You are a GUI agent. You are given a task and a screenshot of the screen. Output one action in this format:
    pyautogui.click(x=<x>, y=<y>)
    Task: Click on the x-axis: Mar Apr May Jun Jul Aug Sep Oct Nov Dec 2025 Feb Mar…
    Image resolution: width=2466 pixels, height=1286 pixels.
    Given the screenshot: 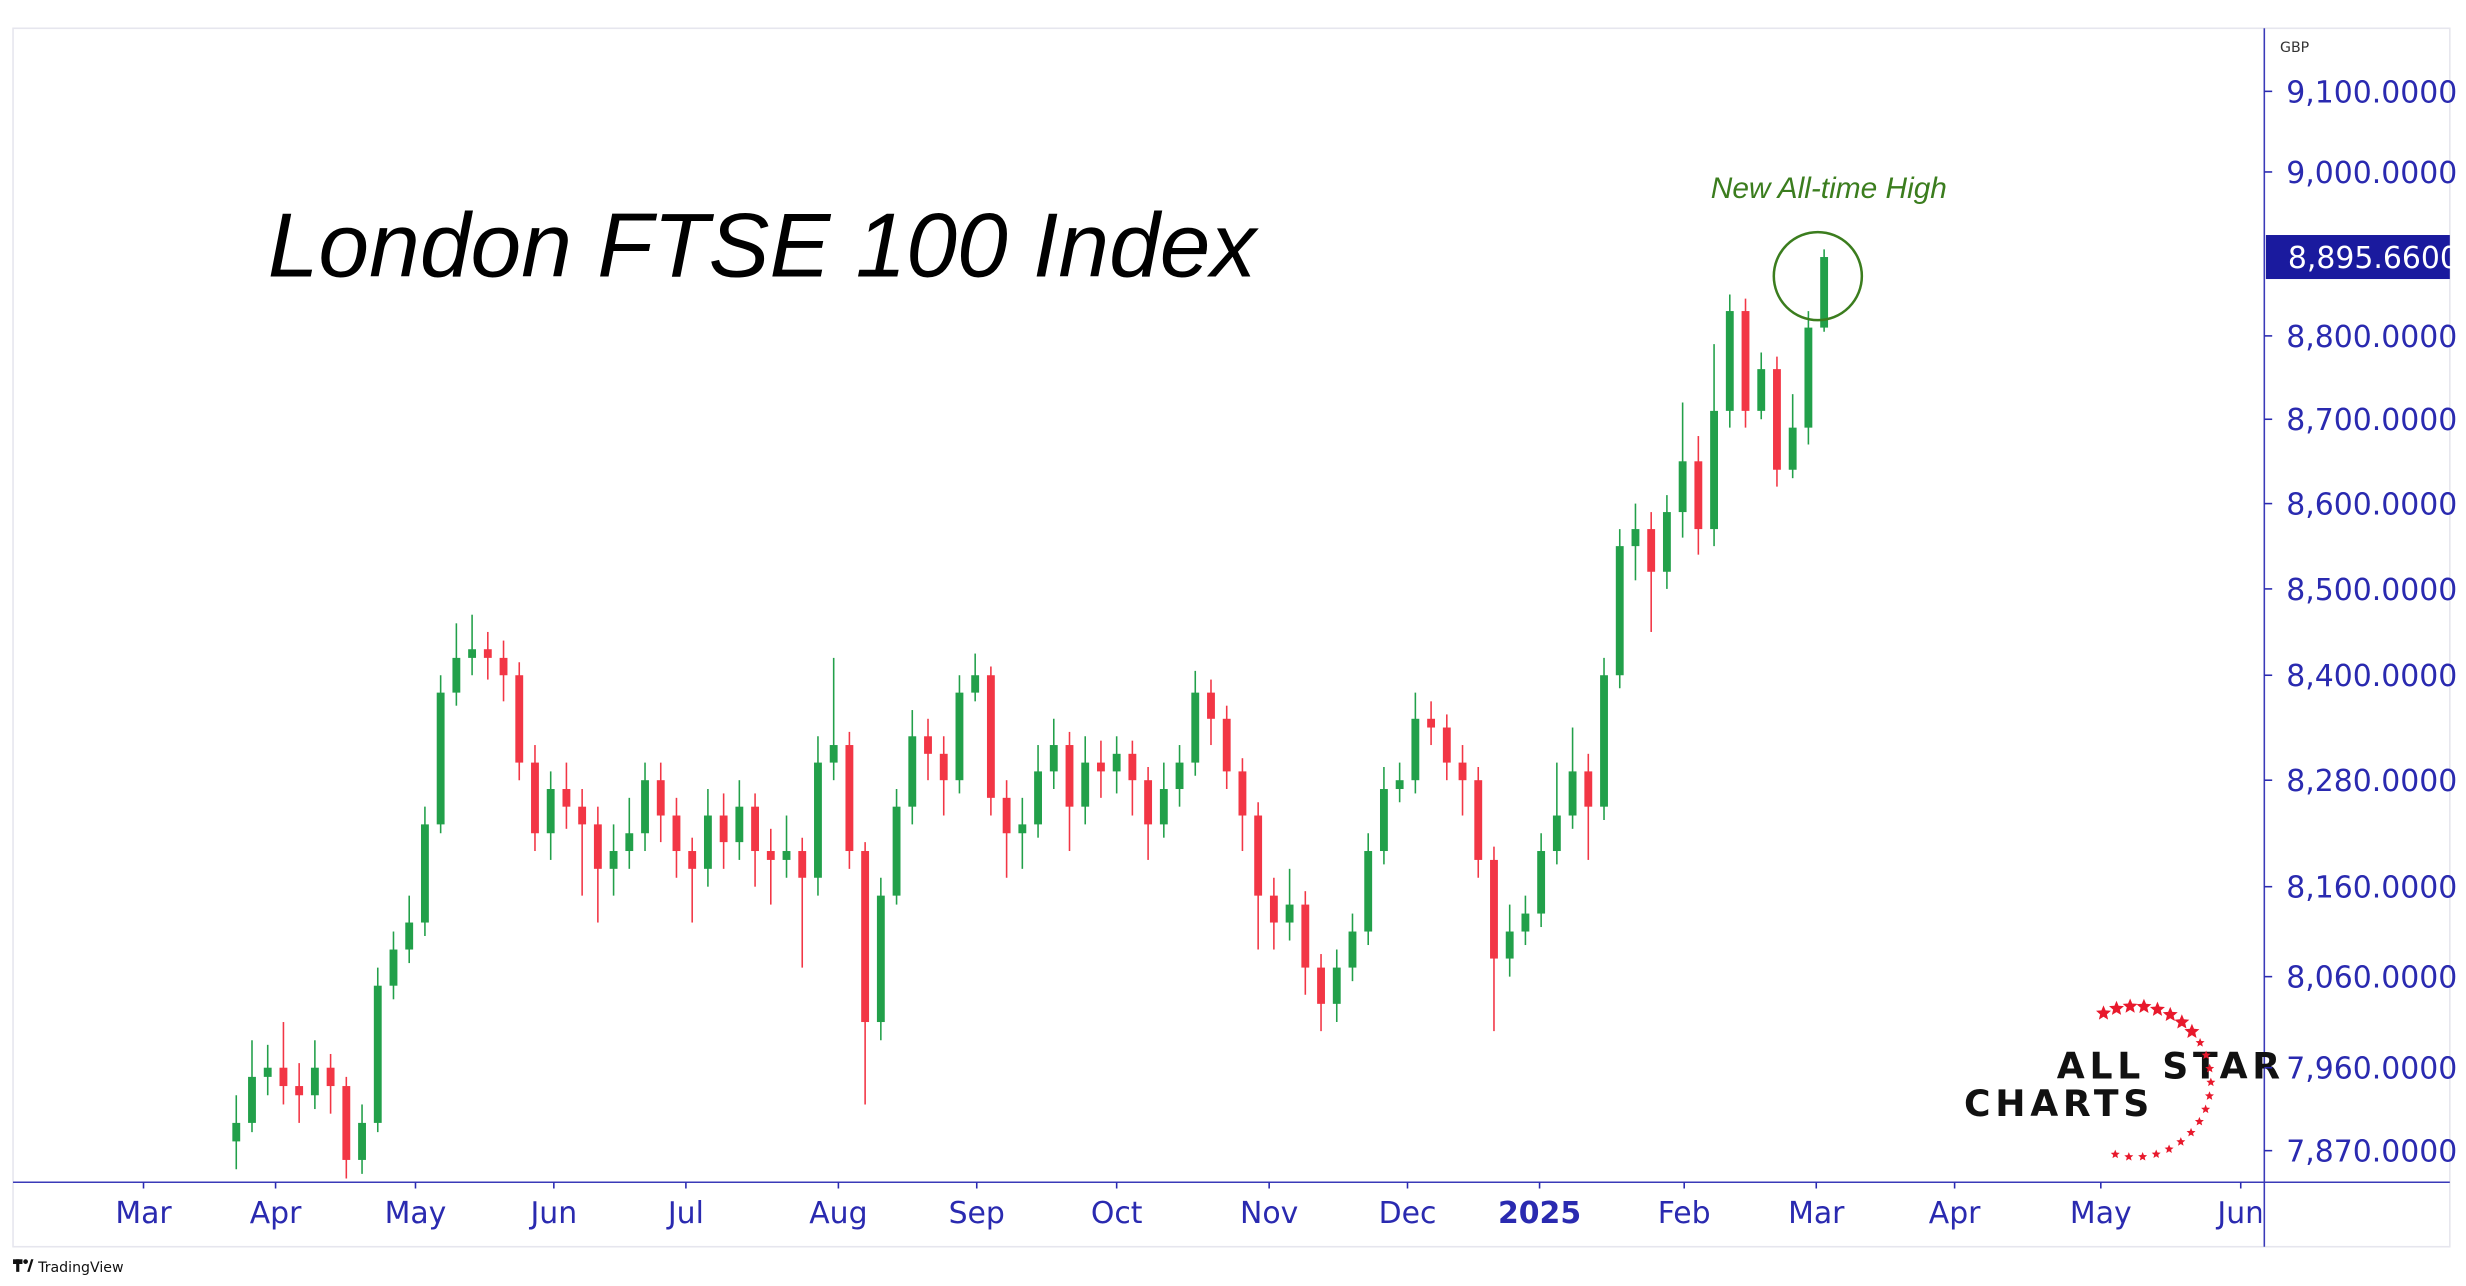 What is the action you would take?
    pyautogui.click(x=1188, y=1206)
    